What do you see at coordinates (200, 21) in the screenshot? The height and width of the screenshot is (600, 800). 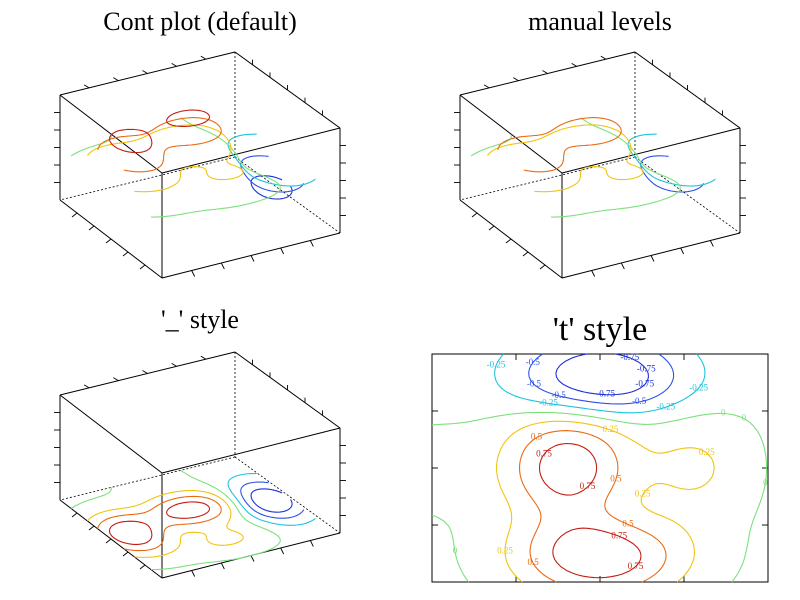 I see `panel-title: Cont plot (default)` at bounding box center [200, 21].